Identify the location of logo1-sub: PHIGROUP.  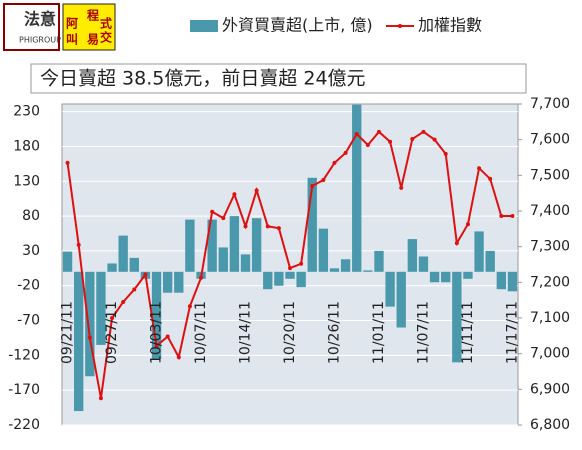
(40, 40).